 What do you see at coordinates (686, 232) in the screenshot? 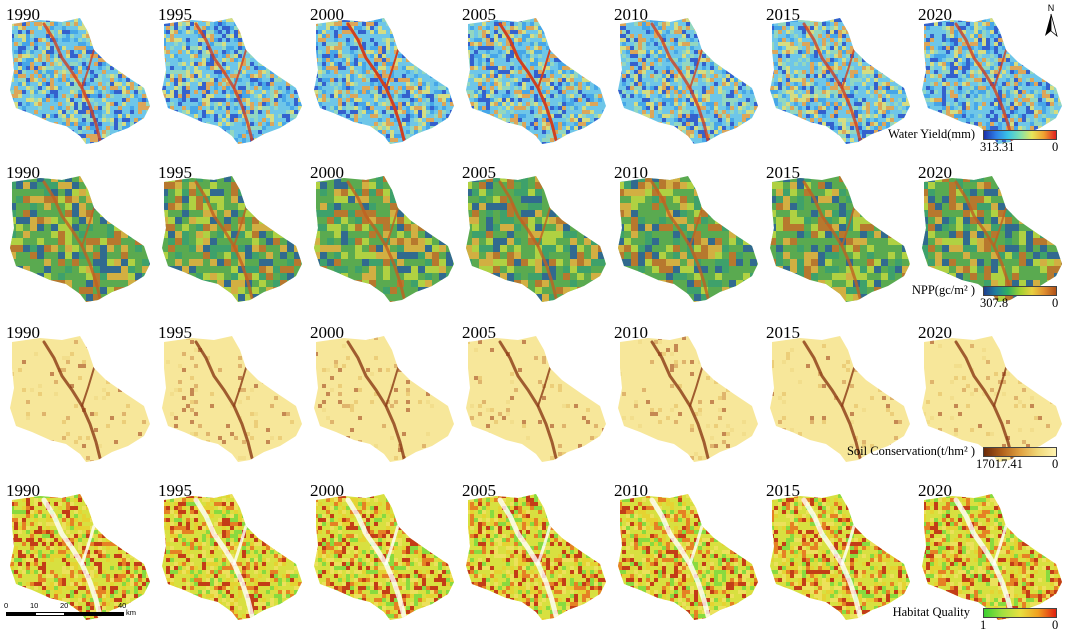
I see `map-npp-2010: 2010` at bounding box center [686, 232].